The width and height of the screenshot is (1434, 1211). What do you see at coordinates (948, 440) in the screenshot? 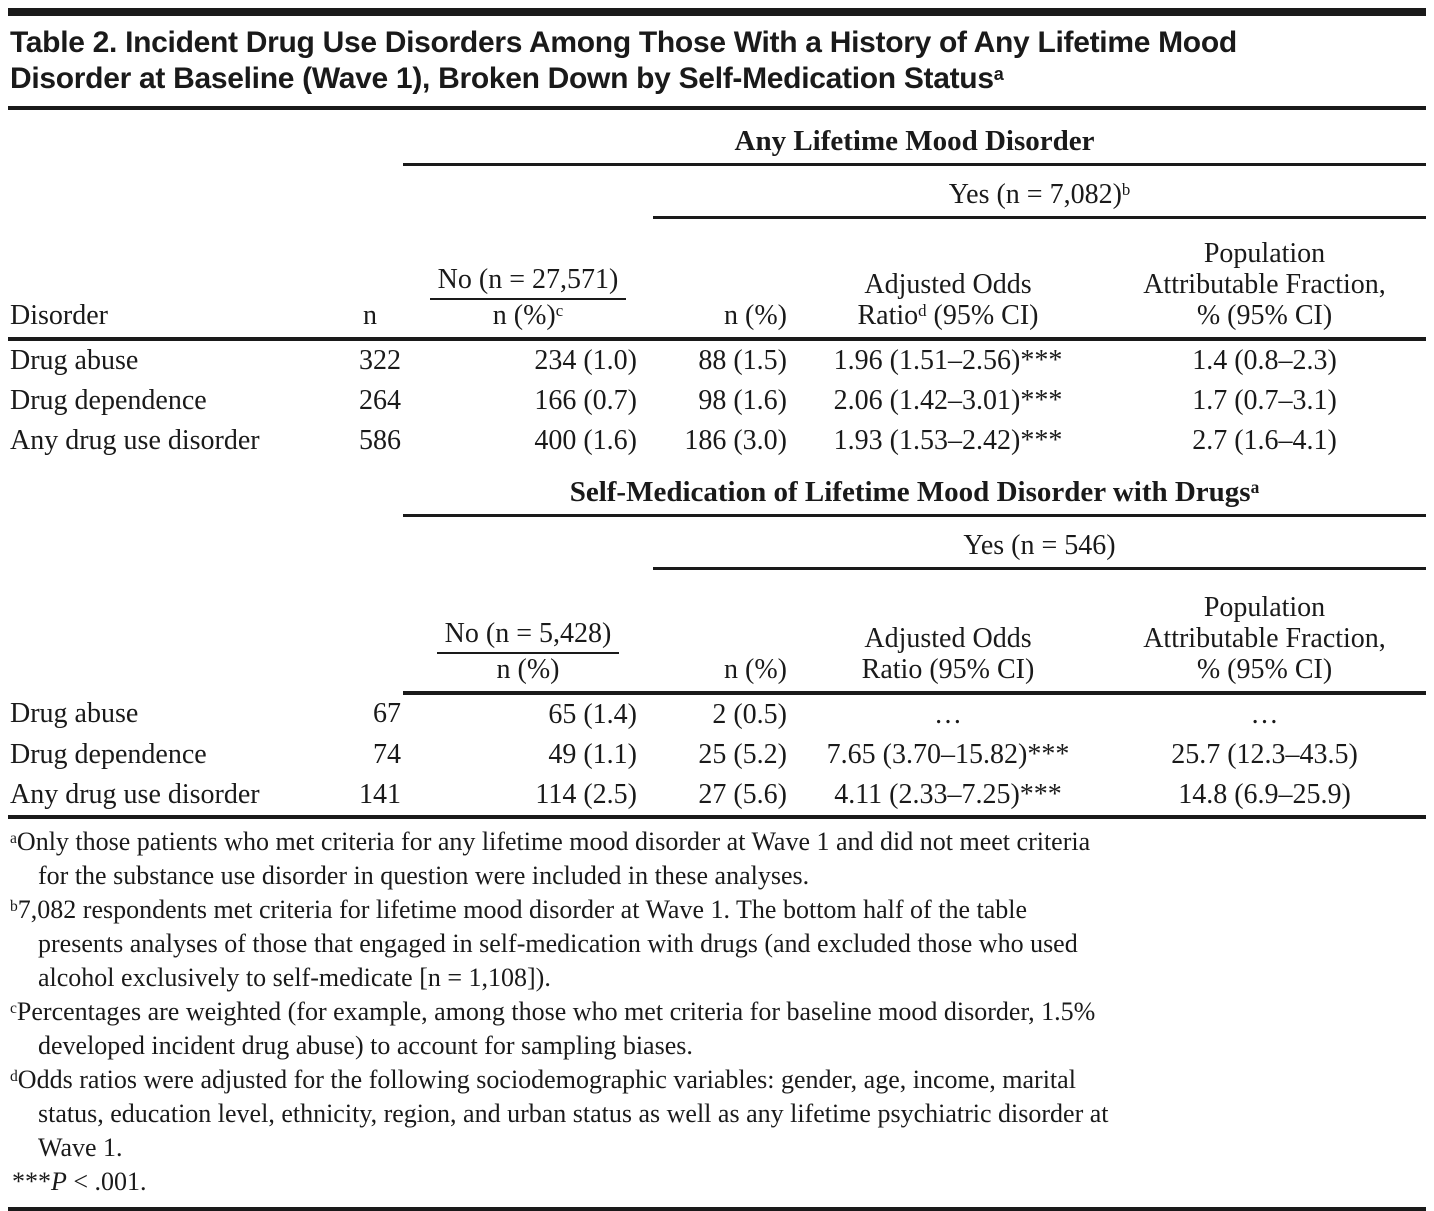
I see `cell-adjusted-or: 1.93 (1.53–2.42)***` at bounding box center [948, 440].